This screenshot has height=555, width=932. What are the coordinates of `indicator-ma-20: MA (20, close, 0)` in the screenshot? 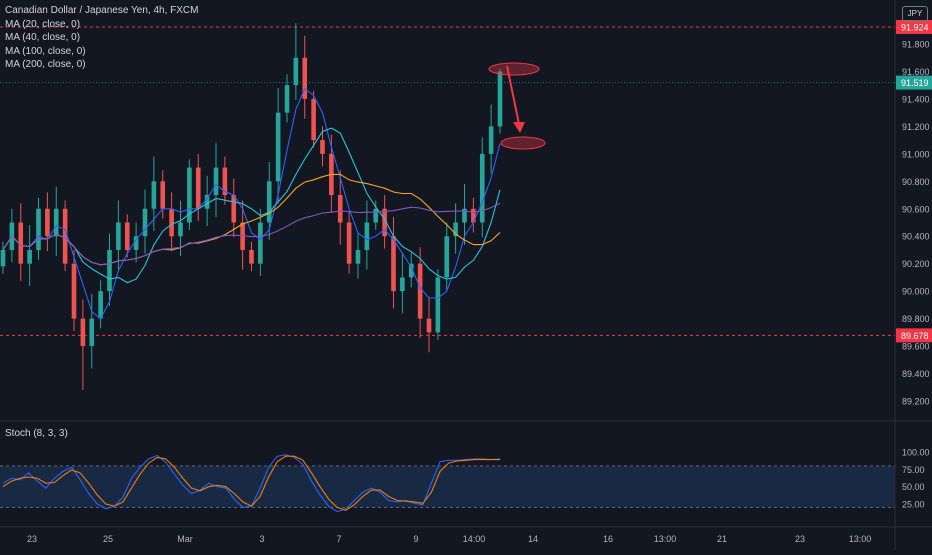 It's located at (43, 24).